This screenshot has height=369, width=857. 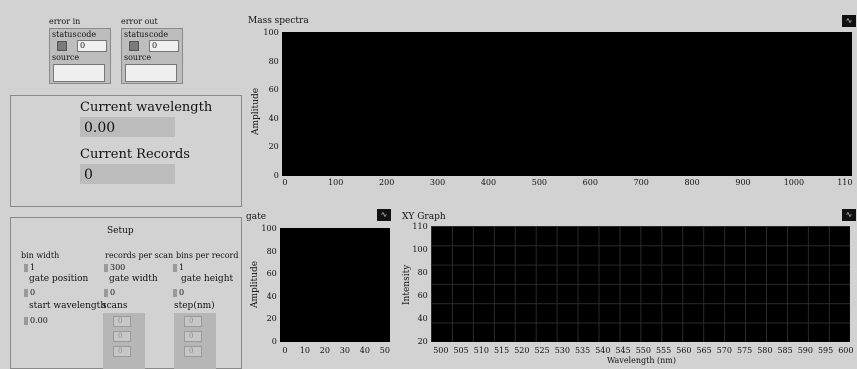 I want to click on bins-per-record-control: 1, so click(x=178, y=267).